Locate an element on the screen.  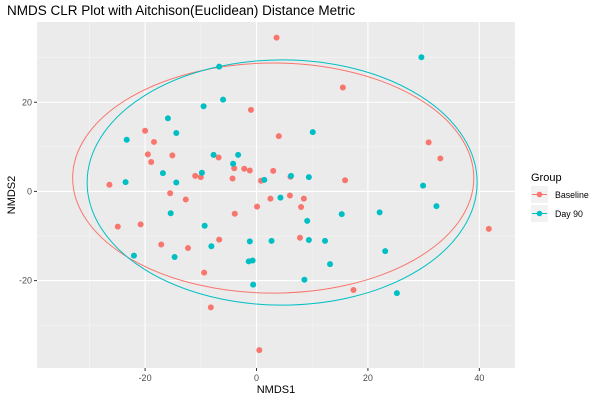
legend-label-day-90: Day 90 is located at coordinates (569, 214).